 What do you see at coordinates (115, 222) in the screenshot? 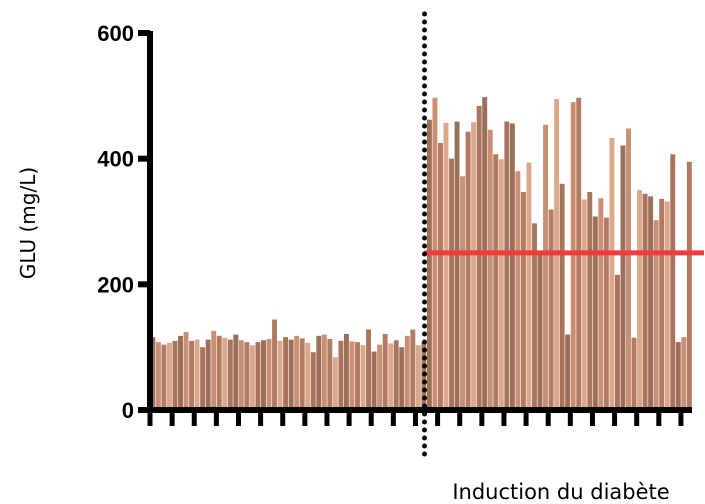
I see `y-tick-labels: 0 200 400 600` at bounding box center [115, 222].